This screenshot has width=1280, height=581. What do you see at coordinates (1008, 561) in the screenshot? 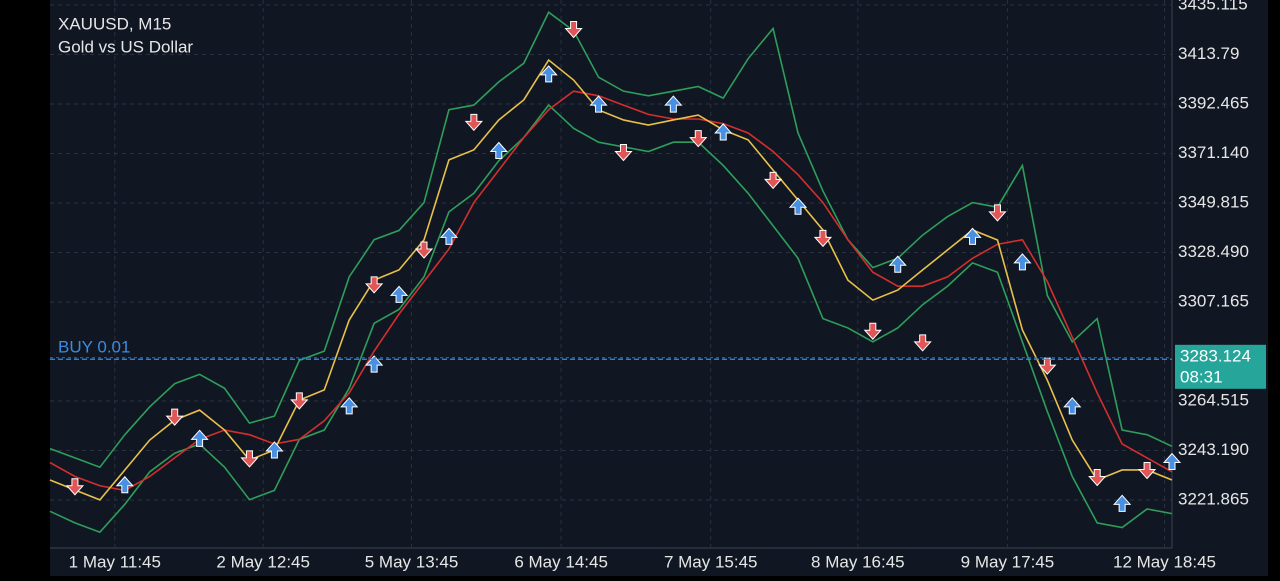
I see `x-tick-label: 9 May 17:45` at bounding box center [1008, 561].